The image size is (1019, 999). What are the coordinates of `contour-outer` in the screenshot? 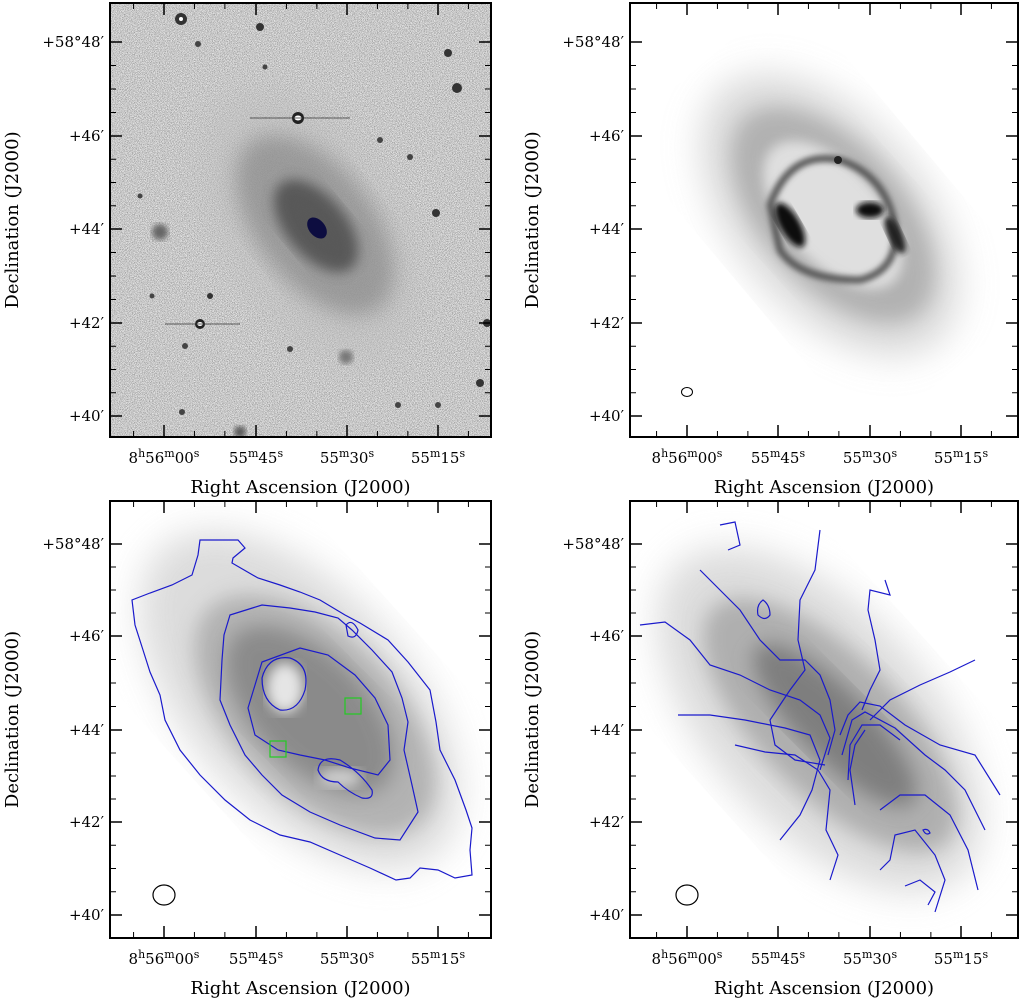 It's located at (302, 710).